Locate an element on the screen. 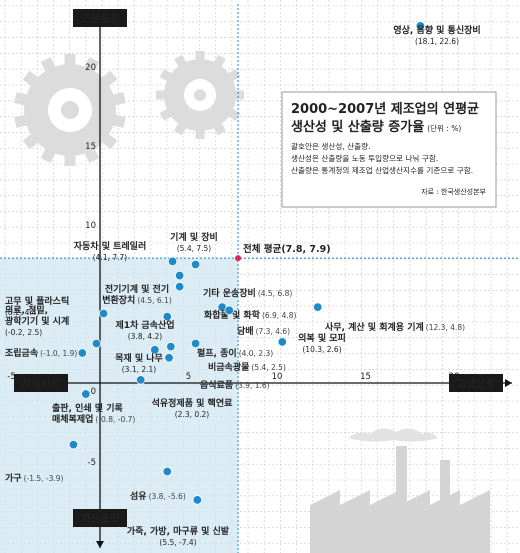 The height and width of the screenshot is (553, 520). point-label: 기계 및 장비 is located at coordinates (194, 237).